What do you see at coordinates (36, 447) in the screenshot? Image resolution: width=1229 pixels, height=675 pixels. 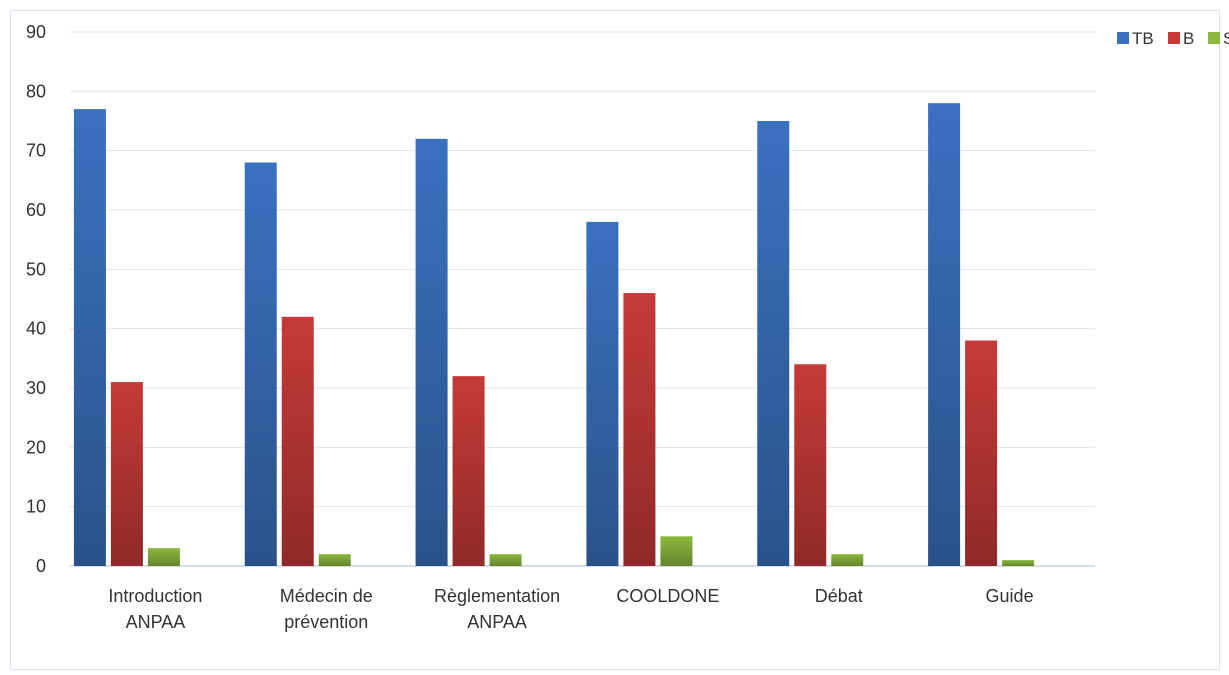 I see `y-tick-label: 20` at bounding box center [36, 447].